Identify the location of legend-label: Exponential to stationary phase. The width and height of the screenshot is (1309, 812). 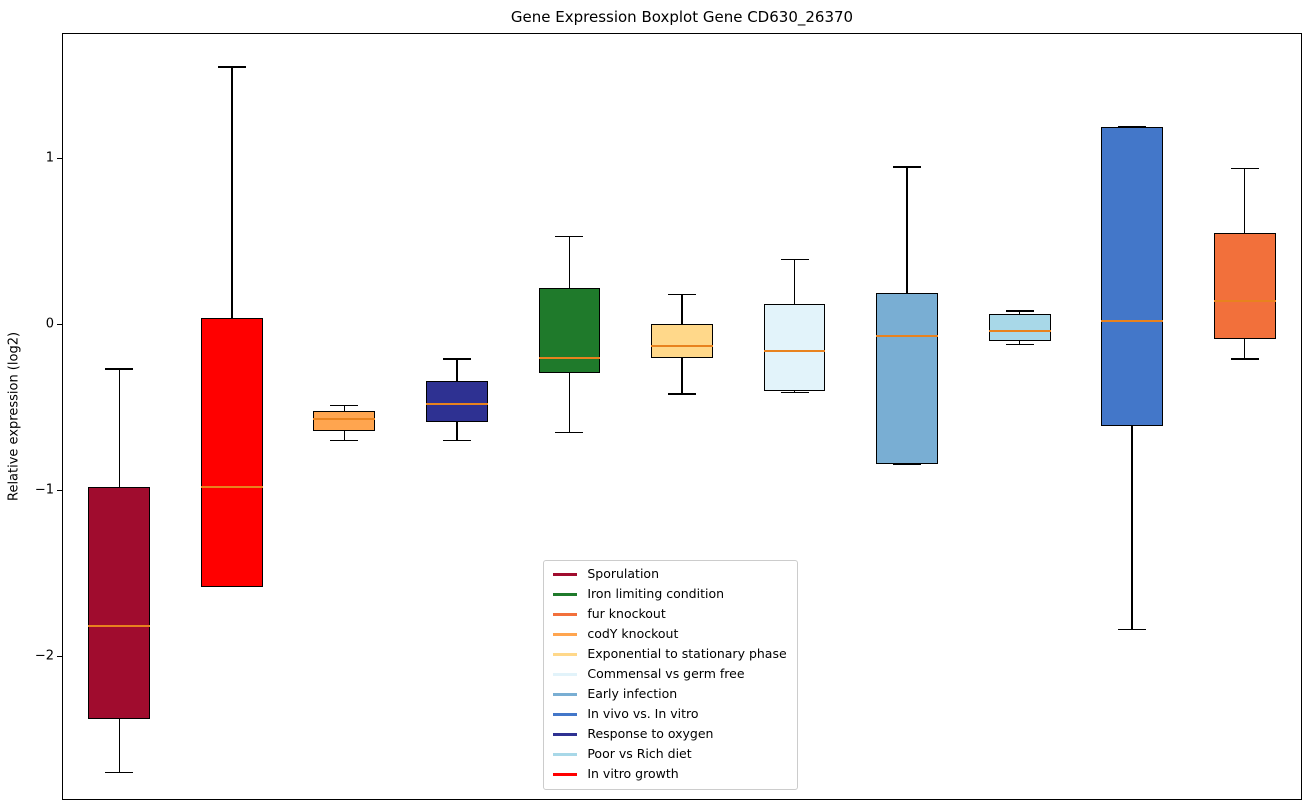
(687, 654).